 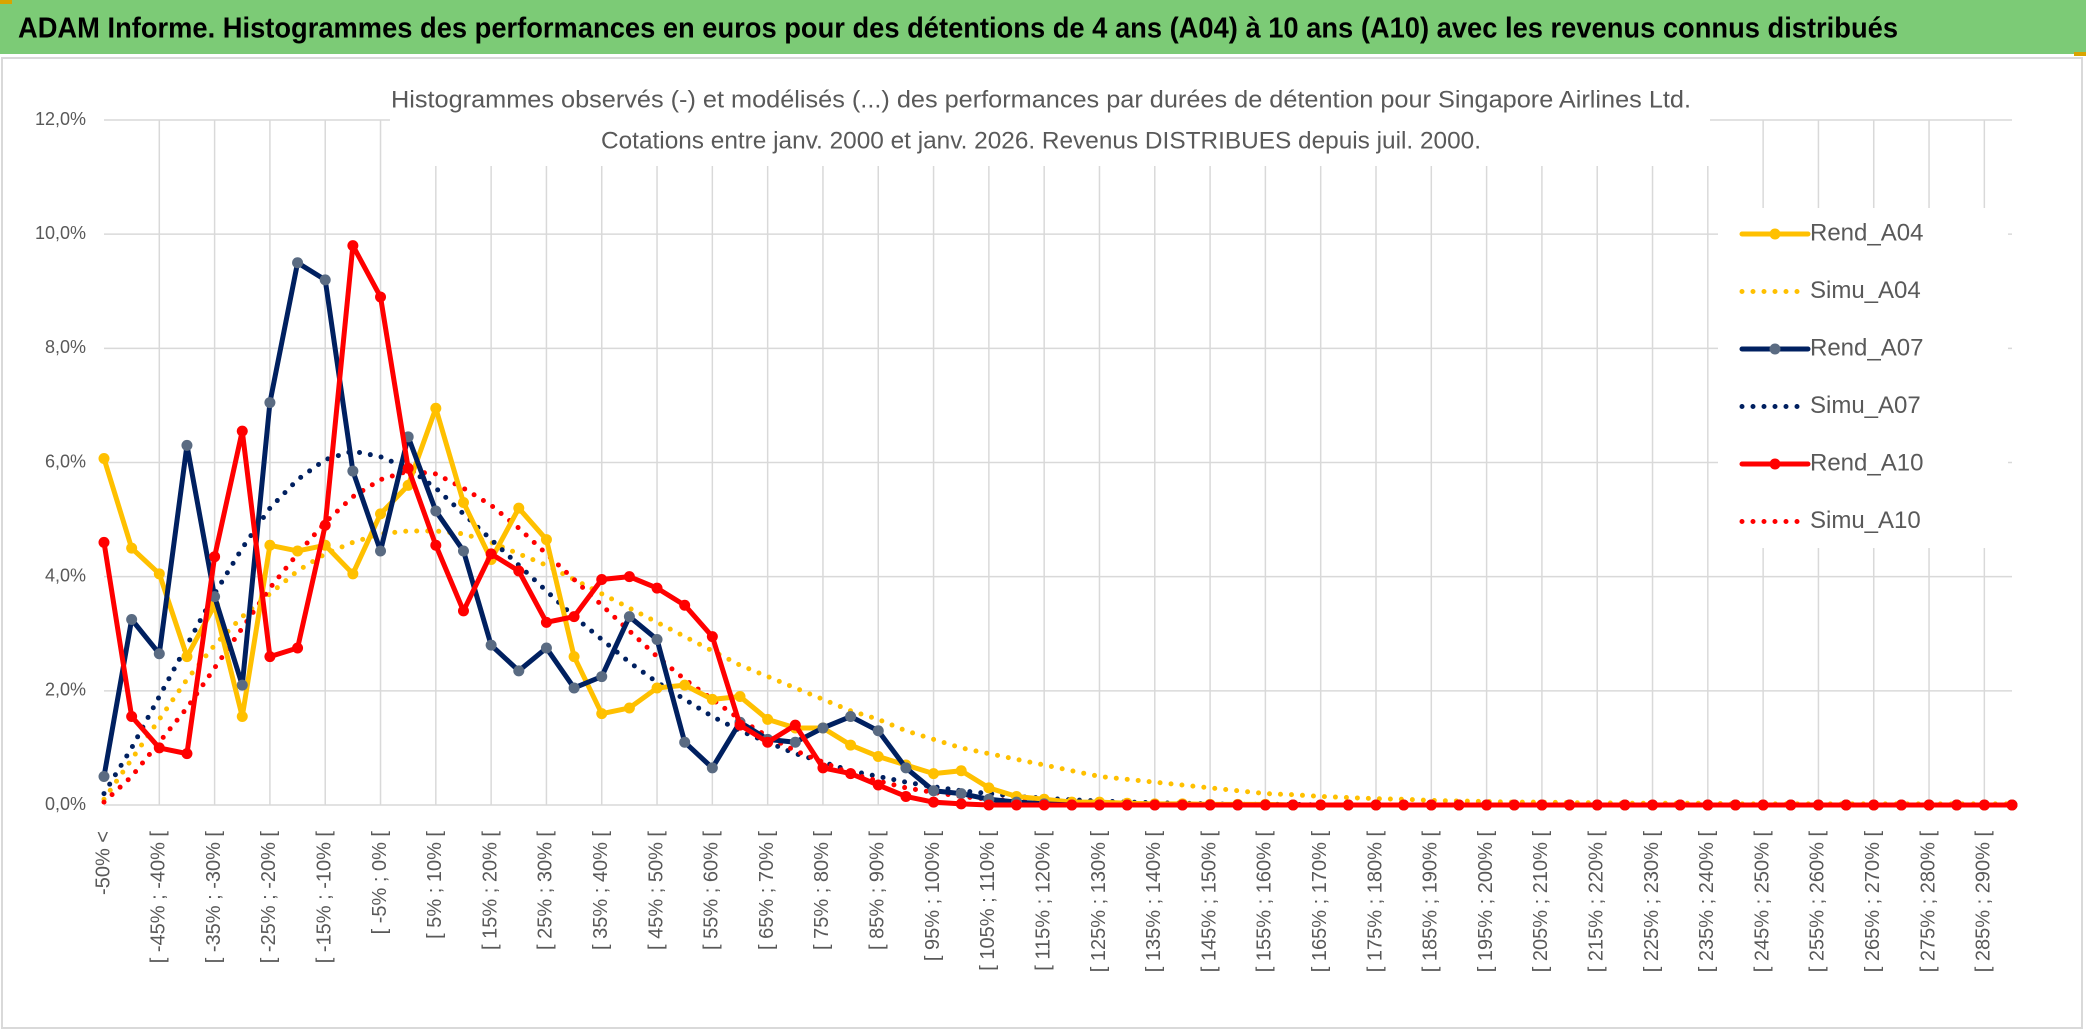 What do you see at coordinates (1596, 902) in the screenshot?
I see `x-tick-label: [ 215% ; 220% [` at bounding box center [1596, 902].